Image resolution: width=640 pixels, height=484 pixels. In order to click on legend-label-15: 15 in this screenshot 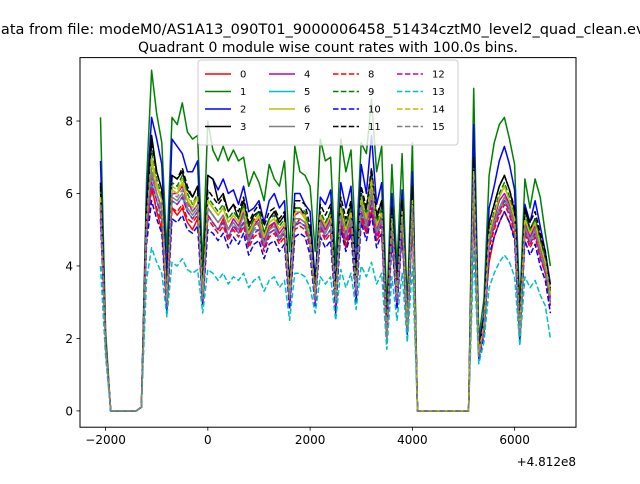, I will do `click(438, 127)`.